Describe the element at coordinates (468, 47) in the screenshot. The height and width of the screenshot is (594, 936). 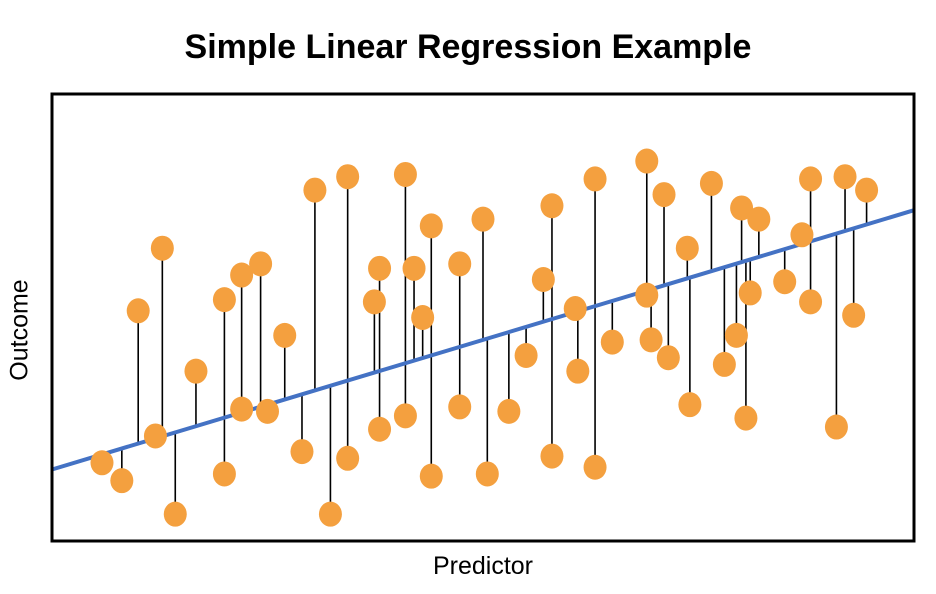
I see `chart-title: Simple Linear Regression Example` at that location.